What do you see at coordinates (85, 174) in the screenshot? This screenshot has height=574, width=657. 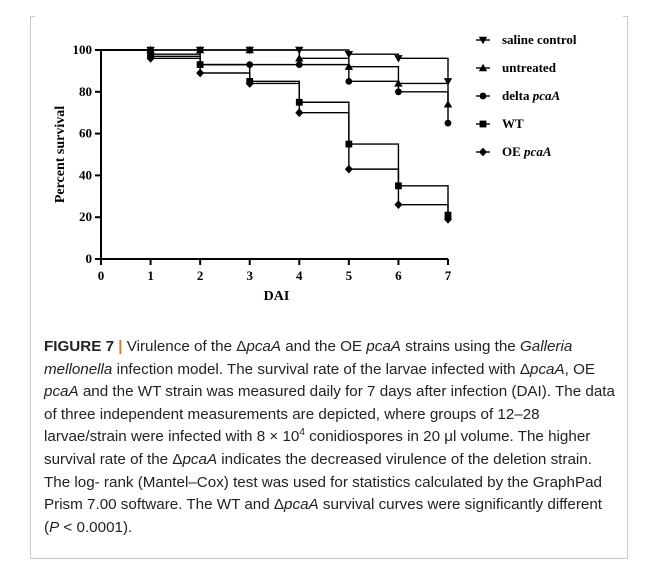 I see `y-tick-label: 40` at bounding box center [85, 174].